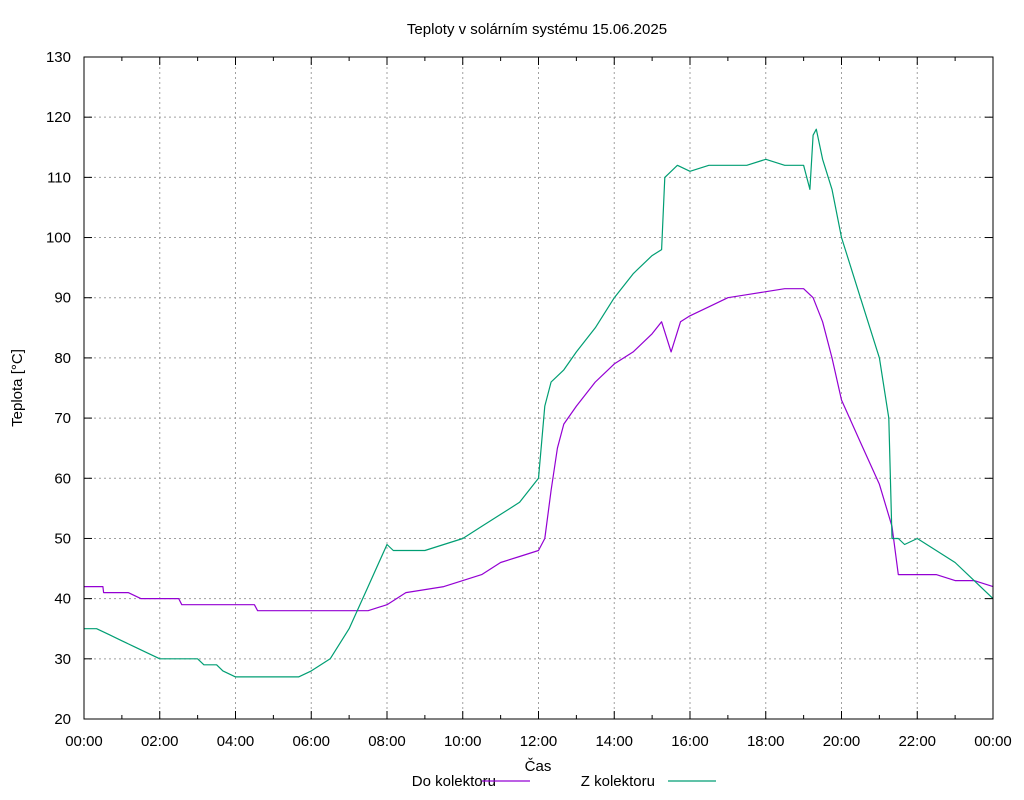 This screenshot has height=800, width=1024. I want to click on y-tick-label: 90, so click(62, 298).